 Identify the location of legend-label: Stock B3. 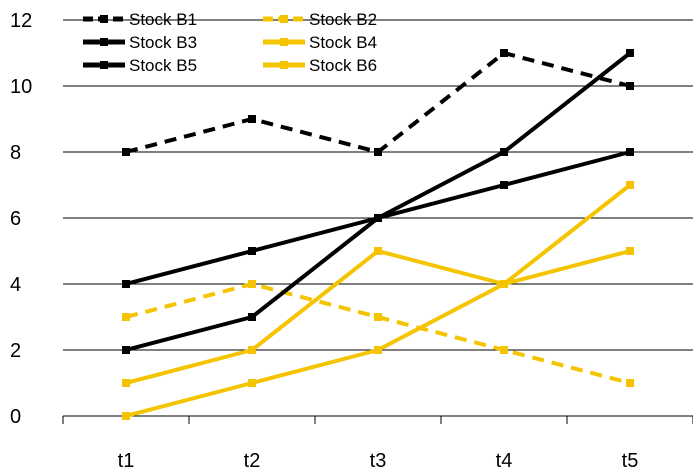
(163, 42).